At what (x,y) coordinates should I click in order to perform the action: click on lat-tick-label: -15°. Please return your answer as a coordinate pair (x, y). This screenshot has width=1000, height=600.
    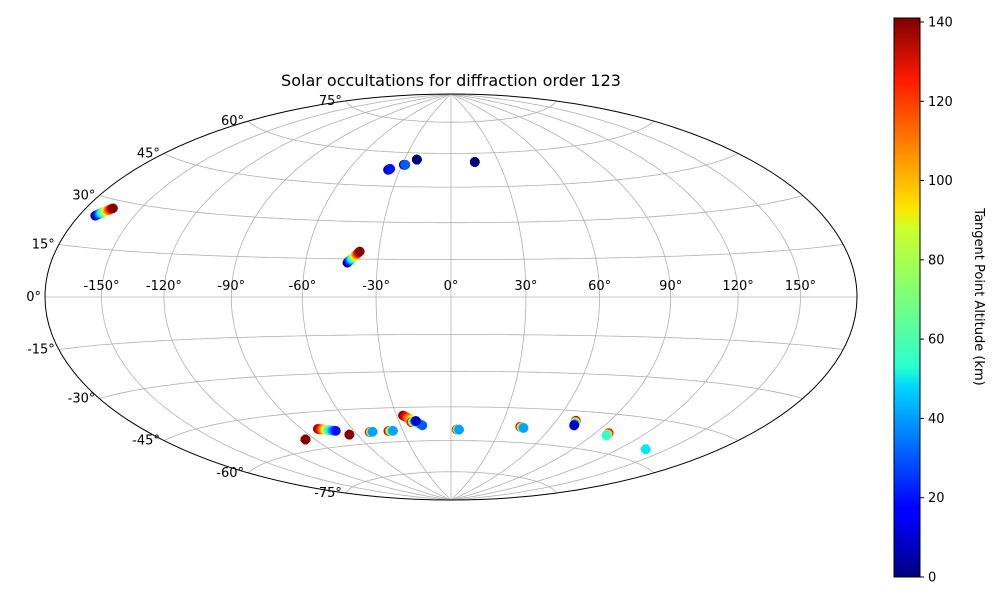
    Looking at the image, I should click on (41, 350).